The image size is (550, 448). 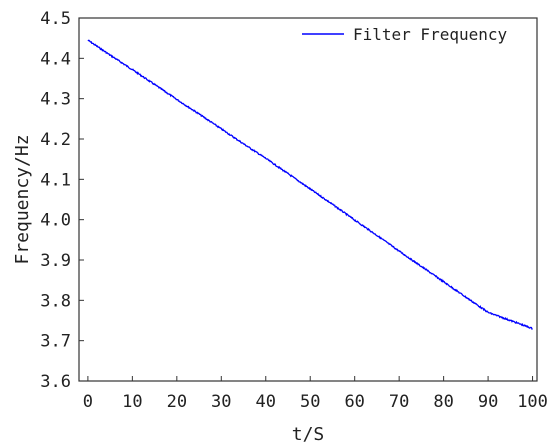 I want to click on y-tick-label: 3.8, so click(x=55, y=301).